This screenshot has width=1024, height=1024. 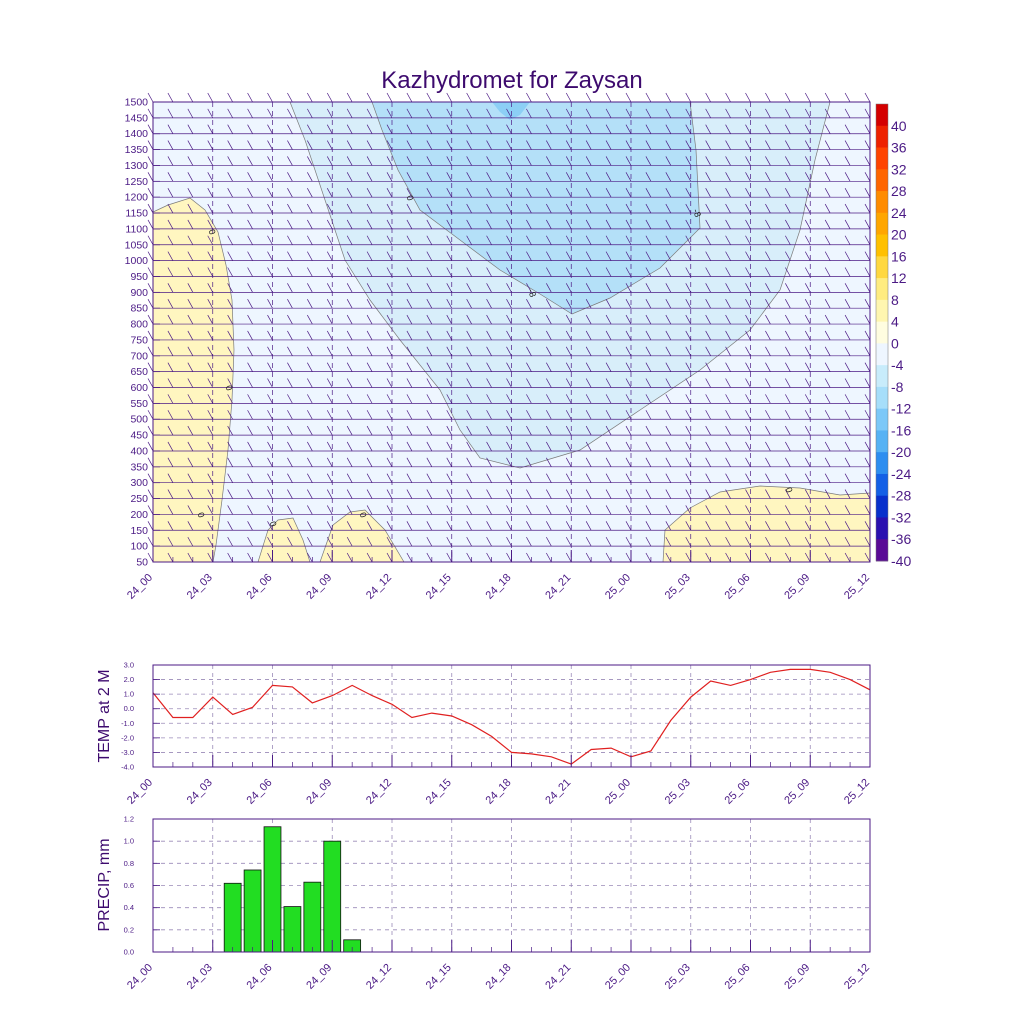 I want to click on heatmap-y-tick-label: 600, so click(x=139, y=388).